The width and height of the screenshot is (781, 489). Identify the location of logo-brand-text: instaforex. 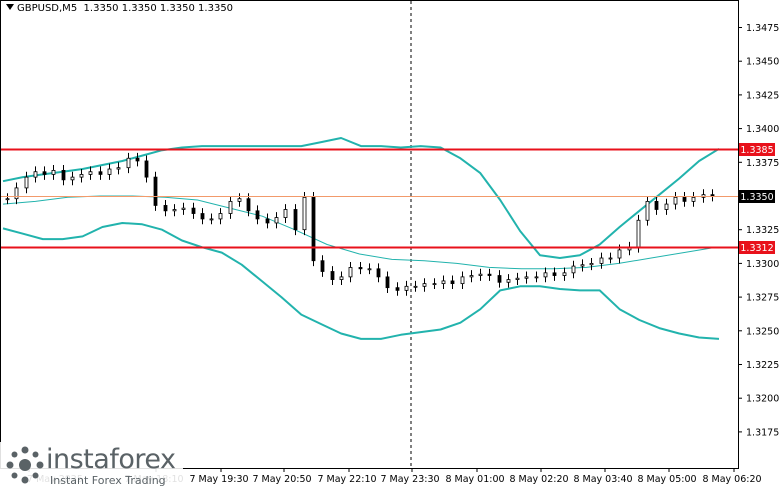
(111, 459).